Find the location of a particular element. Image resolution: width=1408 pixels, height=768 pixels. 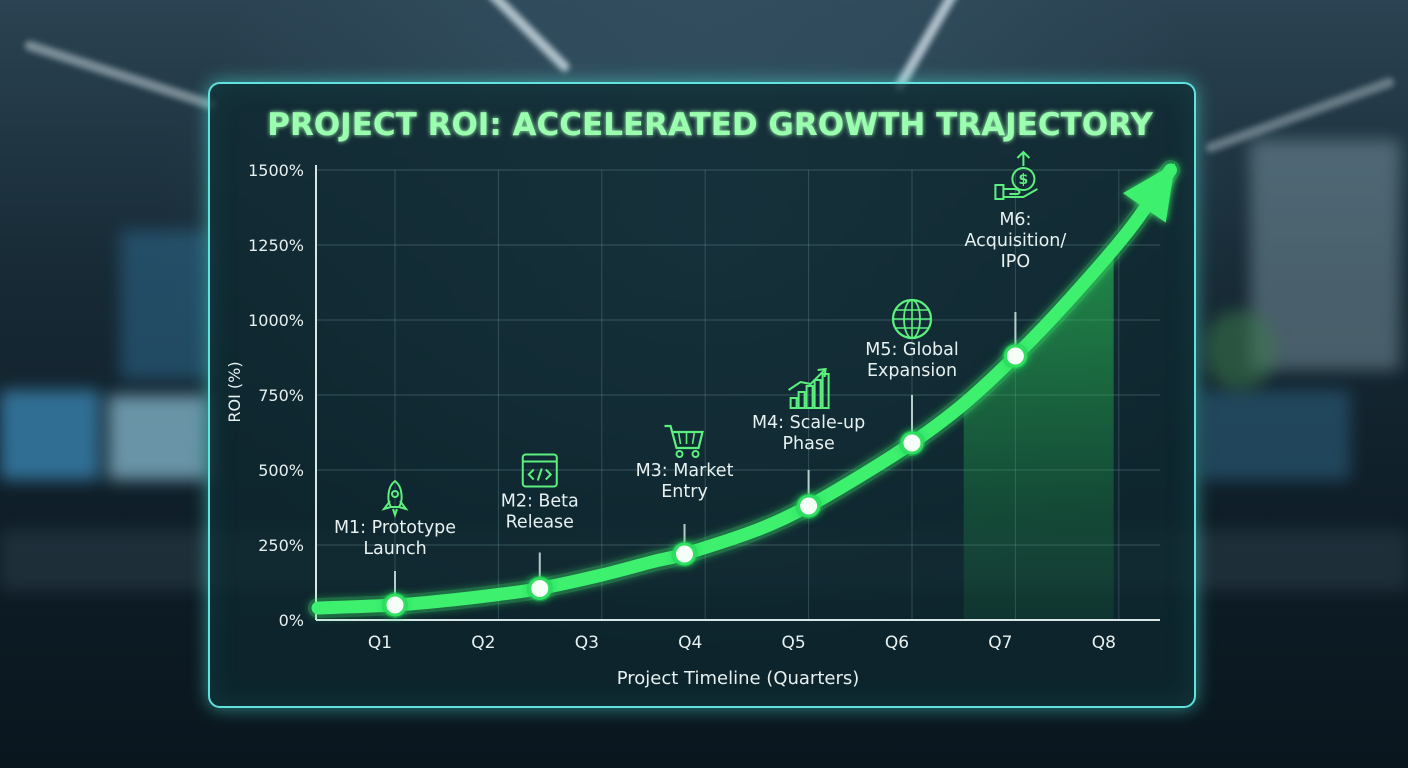

globe-icon is located at coordinates (912, 319).